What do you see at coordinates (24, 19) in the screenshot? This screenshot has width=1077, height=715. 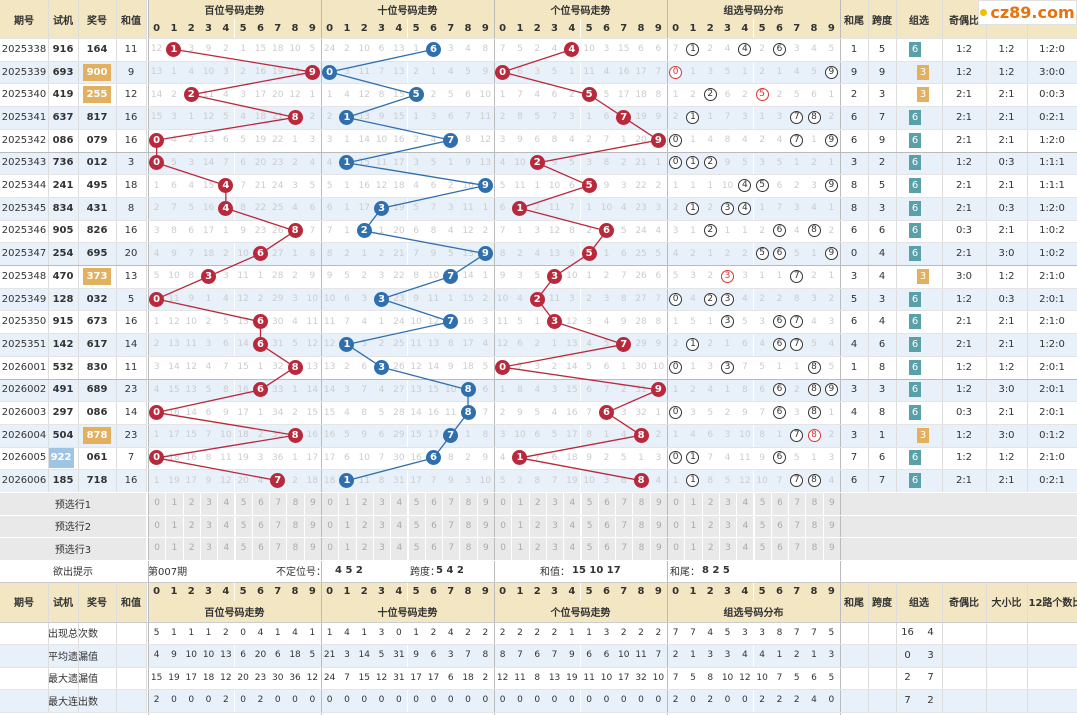 I see `period-header: 期号` at bounding box center [24, 19].